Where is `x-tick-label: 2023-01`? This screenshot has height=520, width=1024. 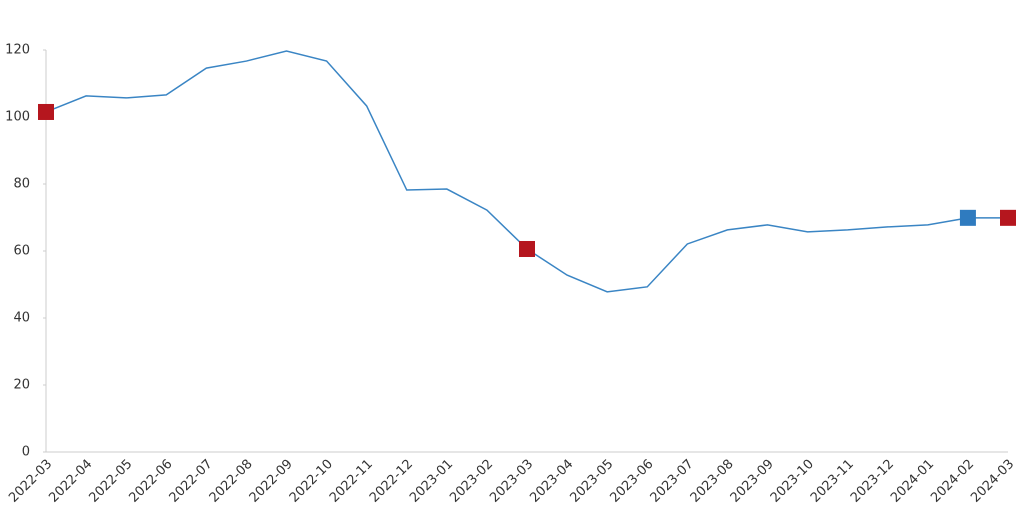
x-tick-label: 2023-01 is located at coordinates (431, 481).